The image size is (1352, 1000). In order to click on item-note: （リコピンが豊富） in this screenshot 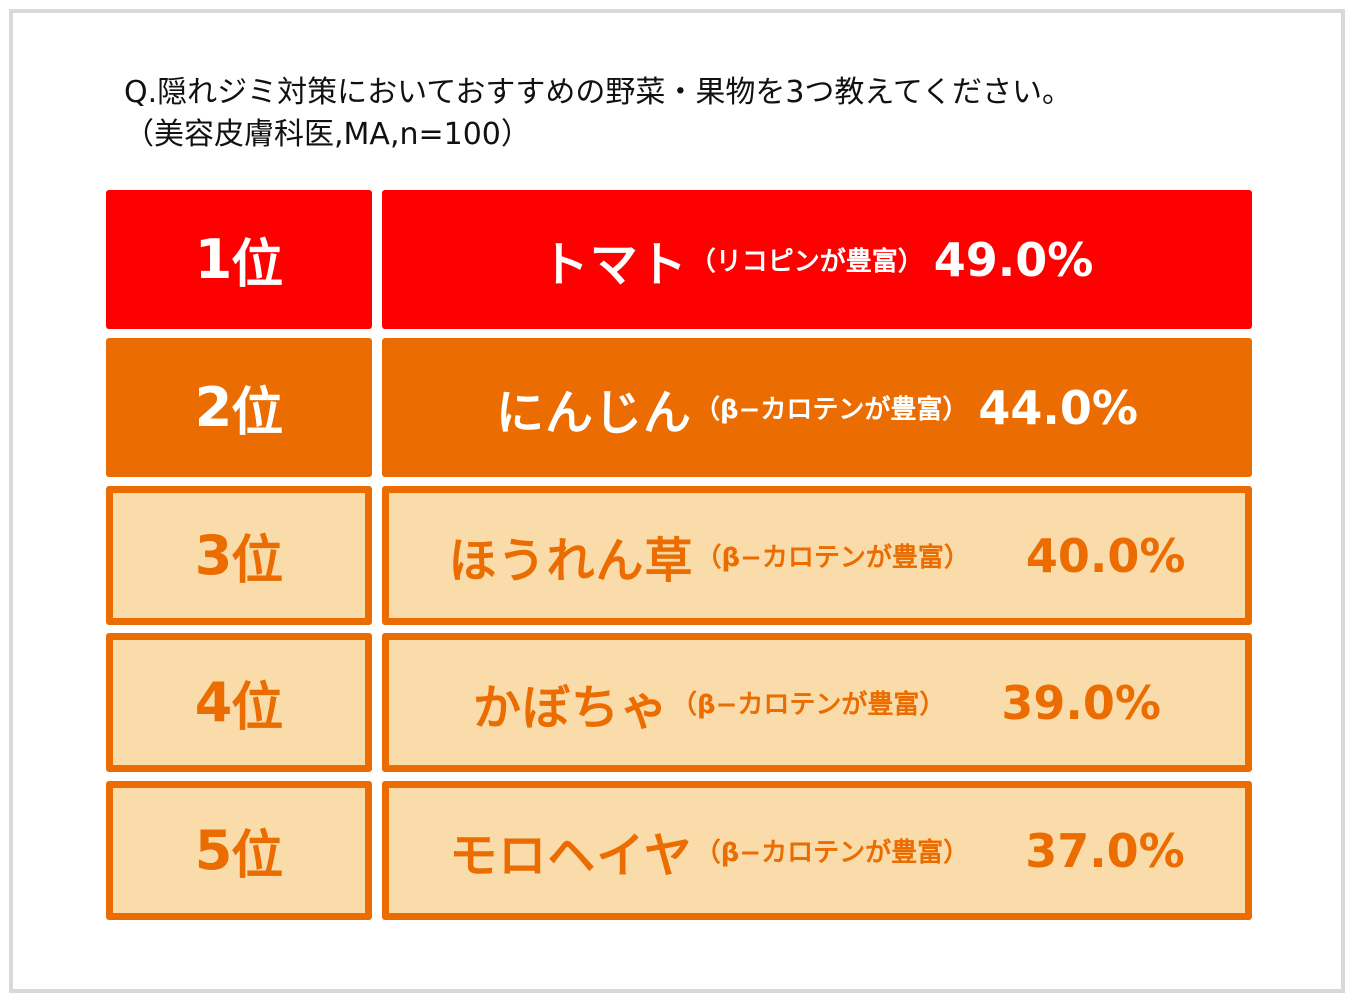, I will do `click(806, 262)`.